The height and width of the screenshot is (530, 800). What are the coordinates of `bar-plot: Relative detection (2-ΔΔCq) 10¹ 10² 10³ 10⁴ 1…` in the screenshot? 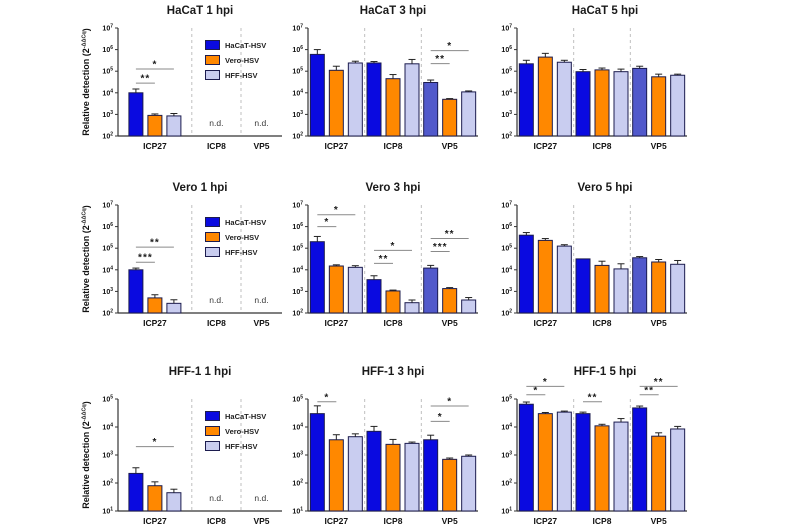 It's located at (181, 460).